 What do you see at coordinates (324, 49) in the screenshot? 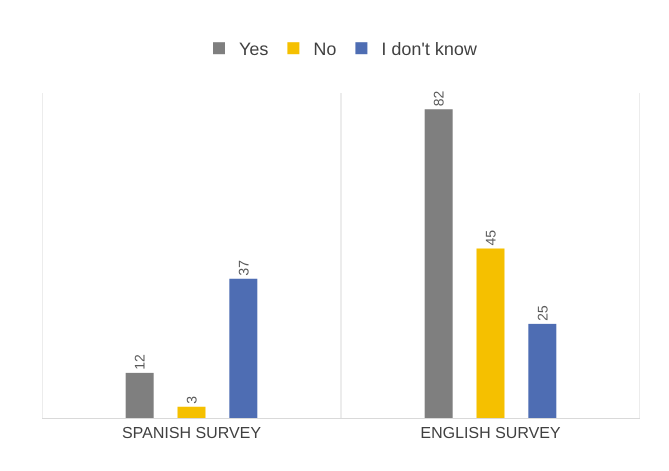
I see `legend-label: No` at bounding box center [324, 49].